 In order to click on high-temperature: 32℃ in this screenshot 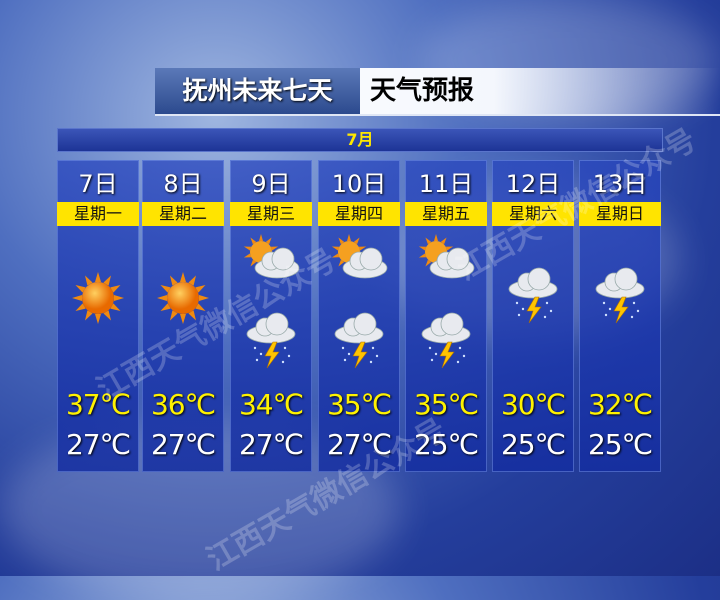, I will do `click(620, 404)`.